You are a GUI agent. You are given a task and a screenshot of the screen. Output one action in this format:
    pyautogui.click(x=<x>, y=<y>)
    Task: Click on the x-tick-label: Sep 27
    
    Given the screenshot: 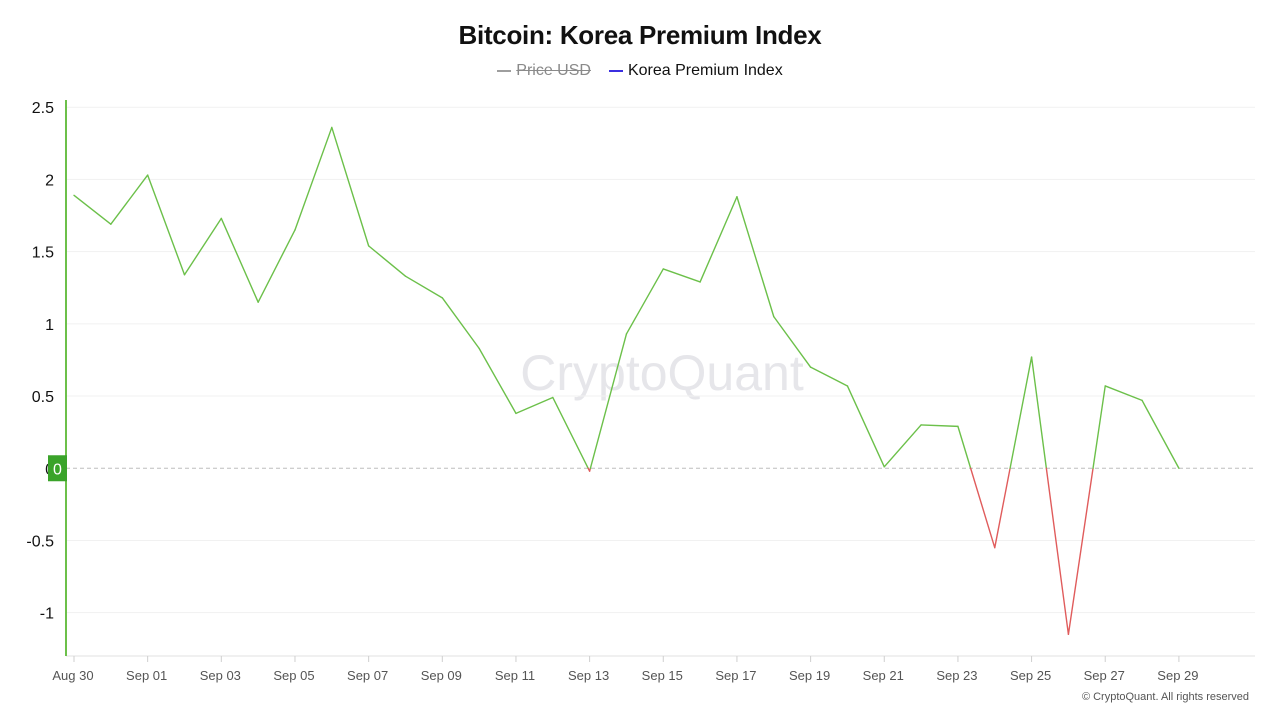 What is the action you would take?
    pyautogui.click(x=1104, y=675)
    